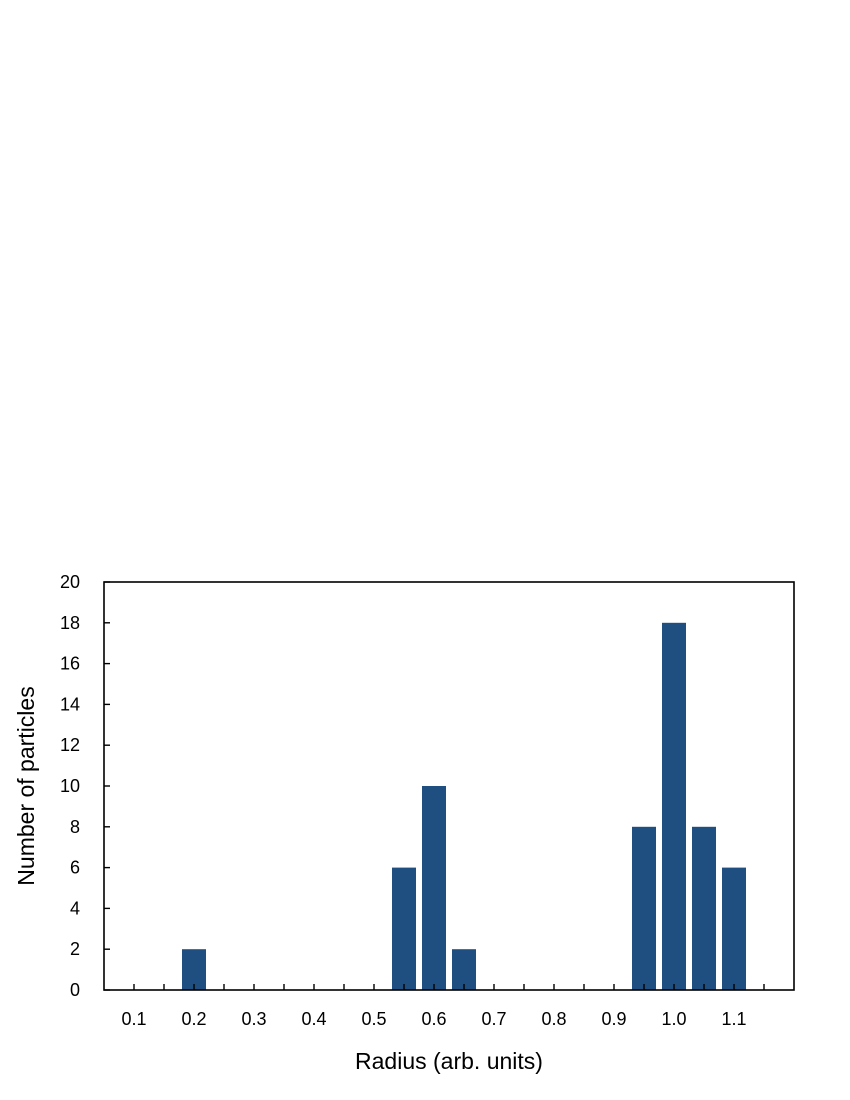 Image resolution: width=850 pixels, height=1100 pixels. What do you see at coordinates (70, 582) in the screenshot?
I see `y-tick-label: 20` at bounding box center [70, 582].